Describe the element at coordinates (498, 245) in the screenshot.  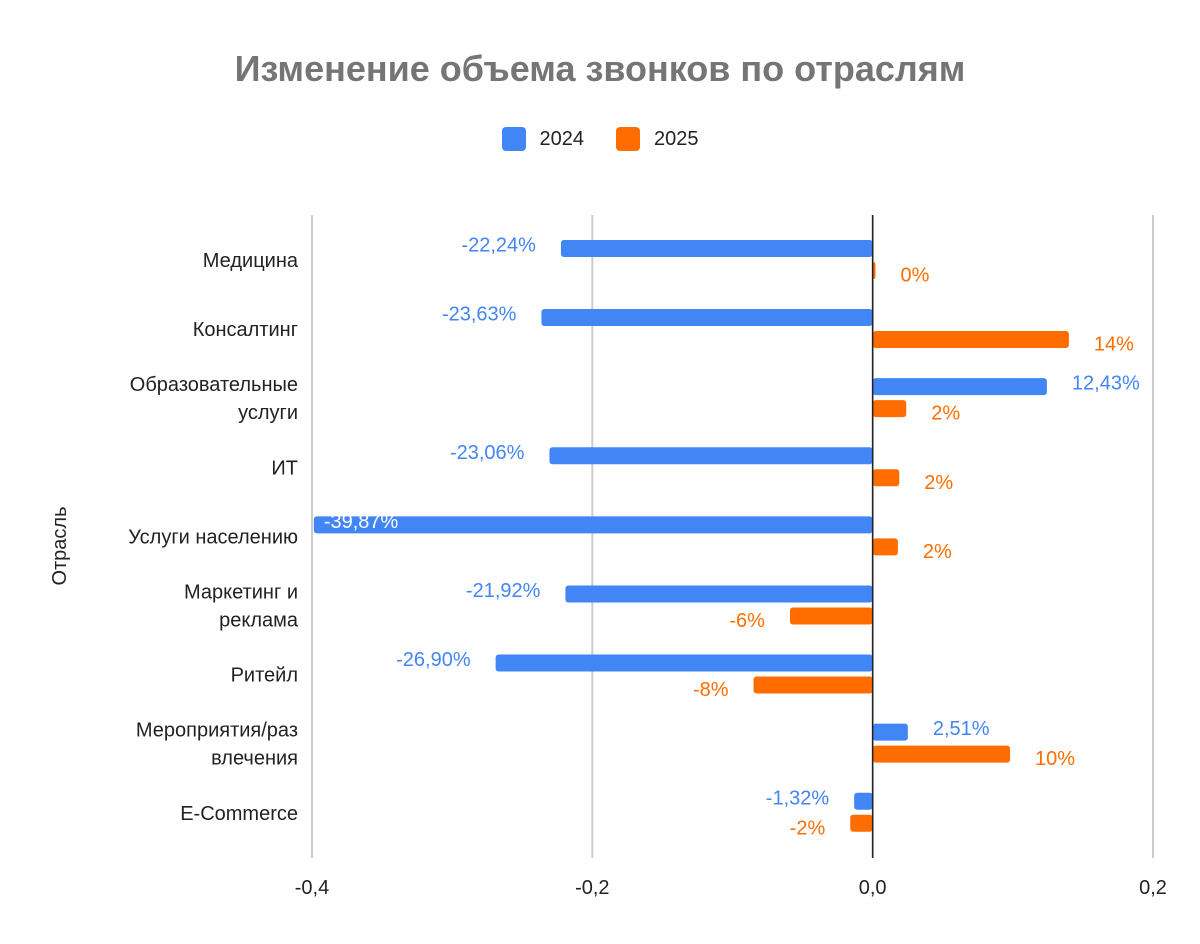
I see `data-label-2024: -22,24%` at that location.